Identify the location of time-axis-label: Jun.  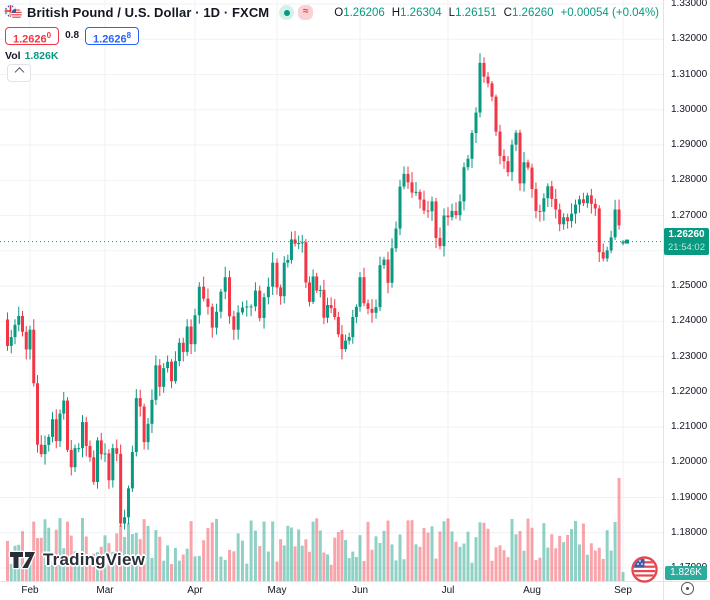
(360, 590).